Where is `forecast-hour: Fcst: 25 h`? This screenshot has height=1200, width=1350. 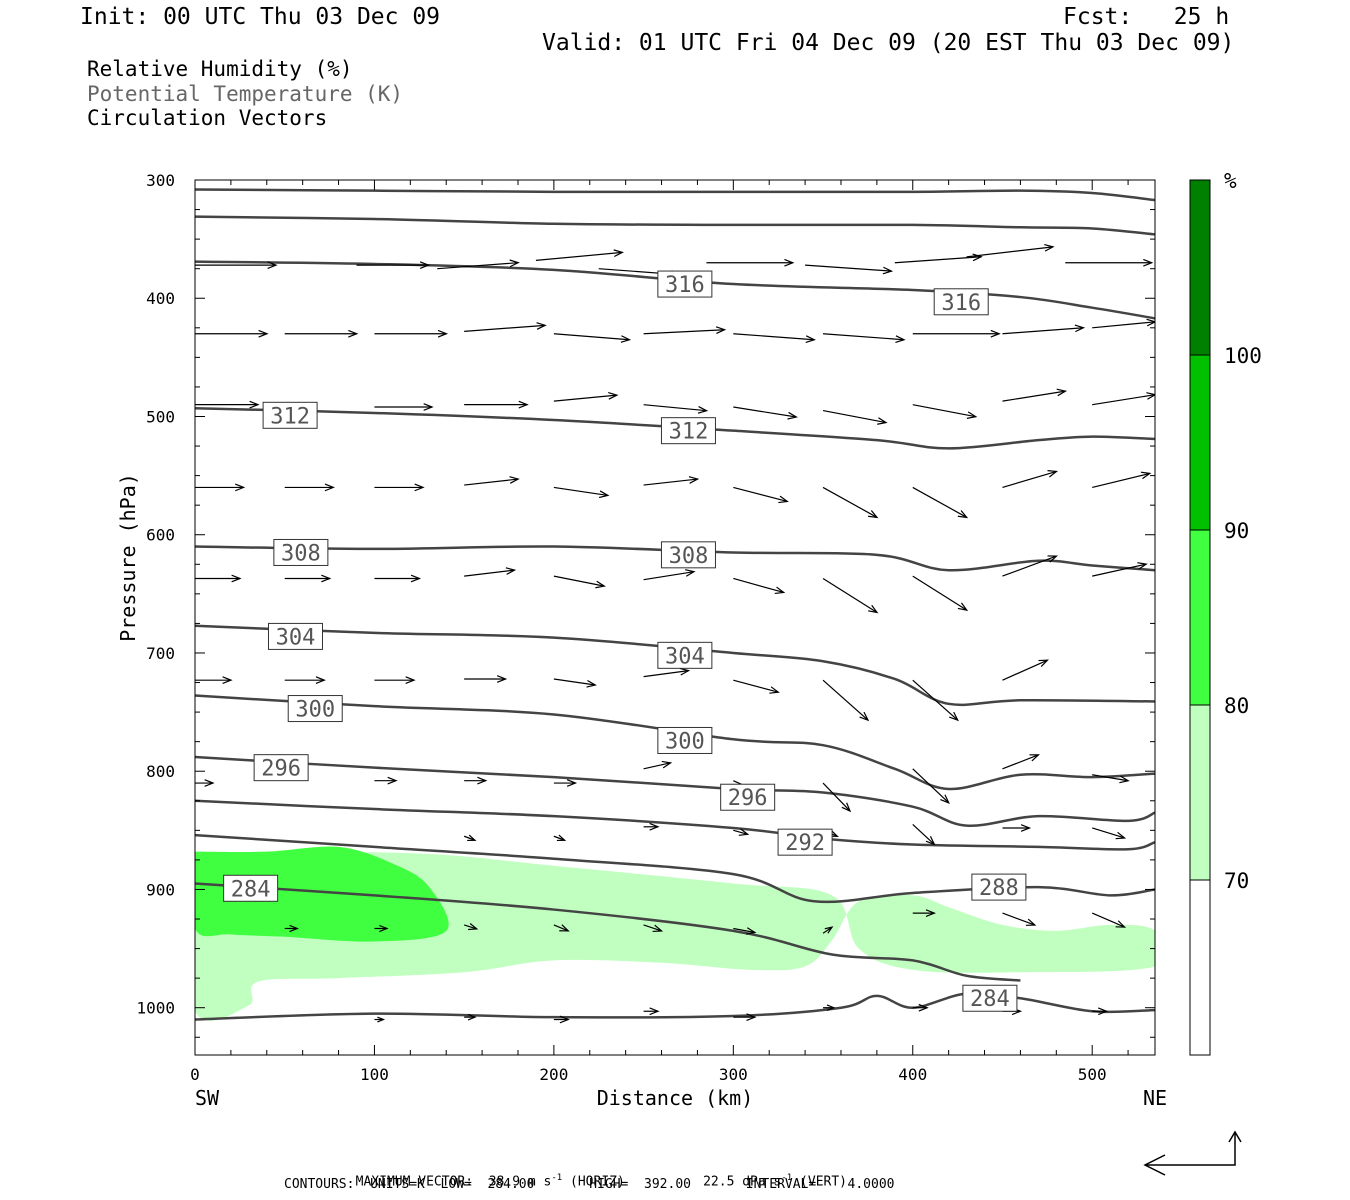 forecast-hour: Fcst: 25 h is located at coordinates (1146, 17).